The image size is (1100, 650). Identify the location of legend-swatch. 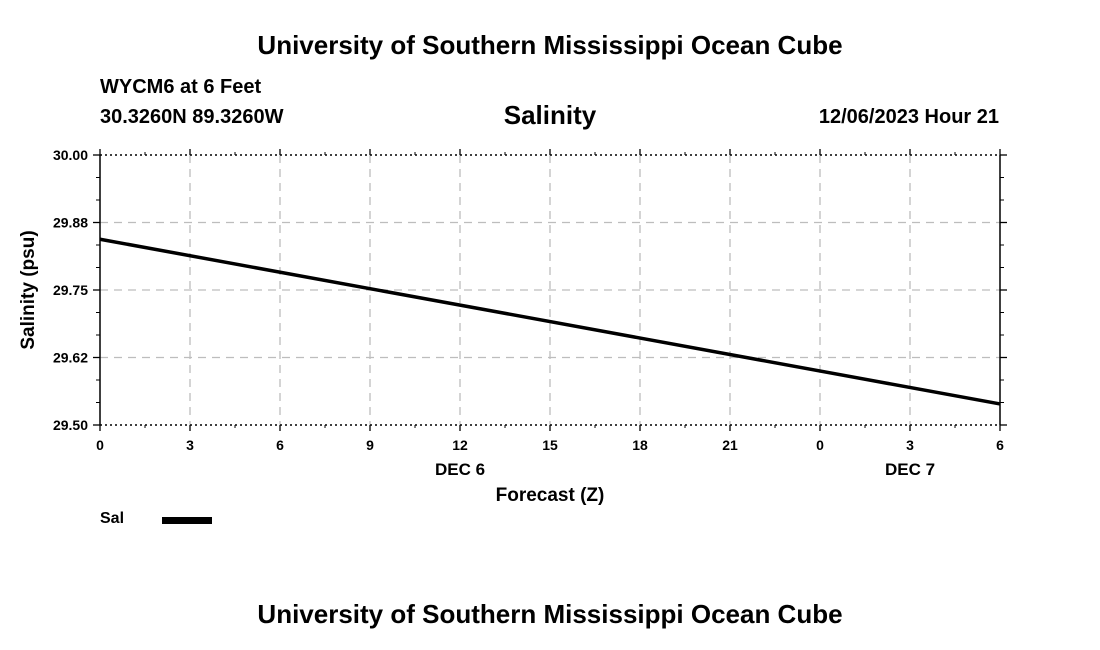
(187, 520).